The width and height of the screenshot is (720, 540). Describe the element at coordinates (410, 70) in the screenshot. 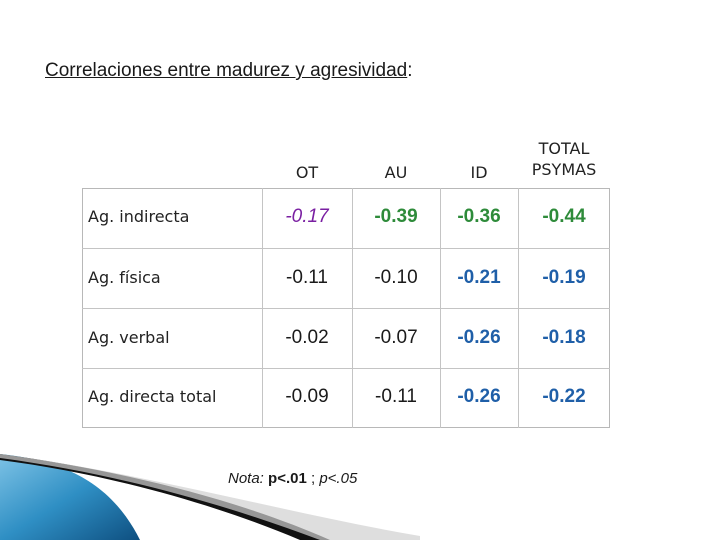

I see `slide-title-suffix: :` at that location.